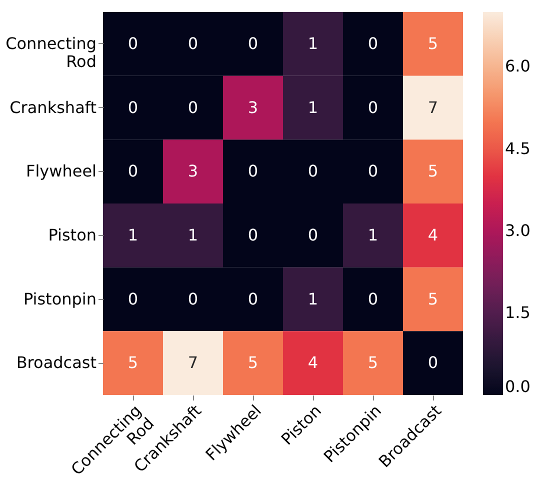 This screenshot has width=537, height=504. Describe the element at coordinates (56, 362) in the screenshot. I see `y-tick-label: Broadcast` at that location.